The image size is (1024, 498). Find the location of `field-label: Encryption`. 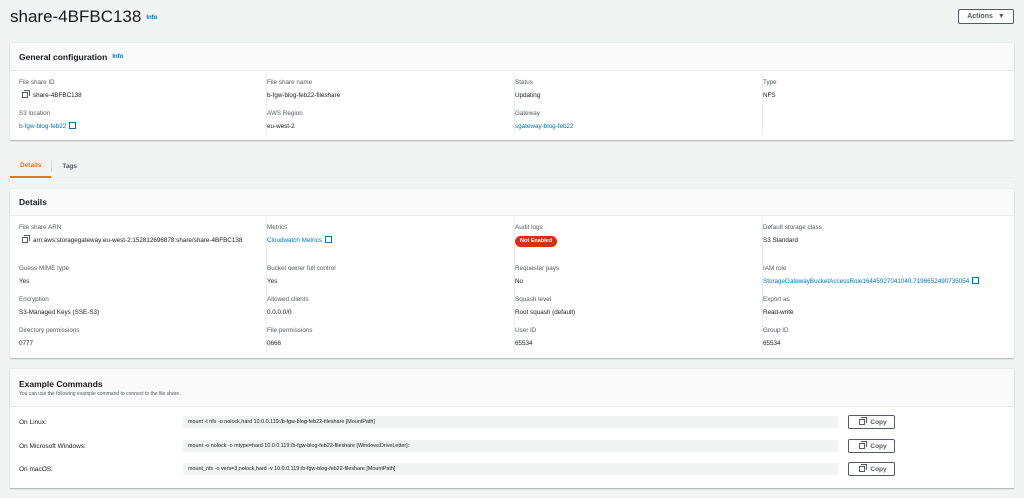

field-label: Encryption is located at coordinates (34, 299).